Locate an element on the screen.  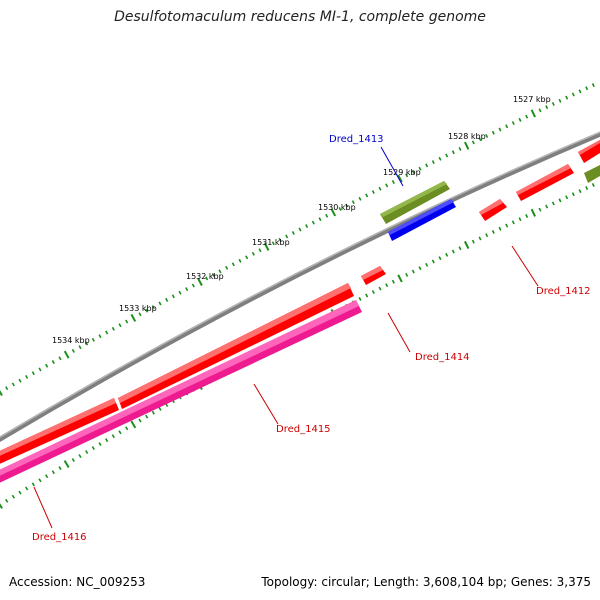
scale-label-1529: 1529 kbp is located at coordinates (402, 172).